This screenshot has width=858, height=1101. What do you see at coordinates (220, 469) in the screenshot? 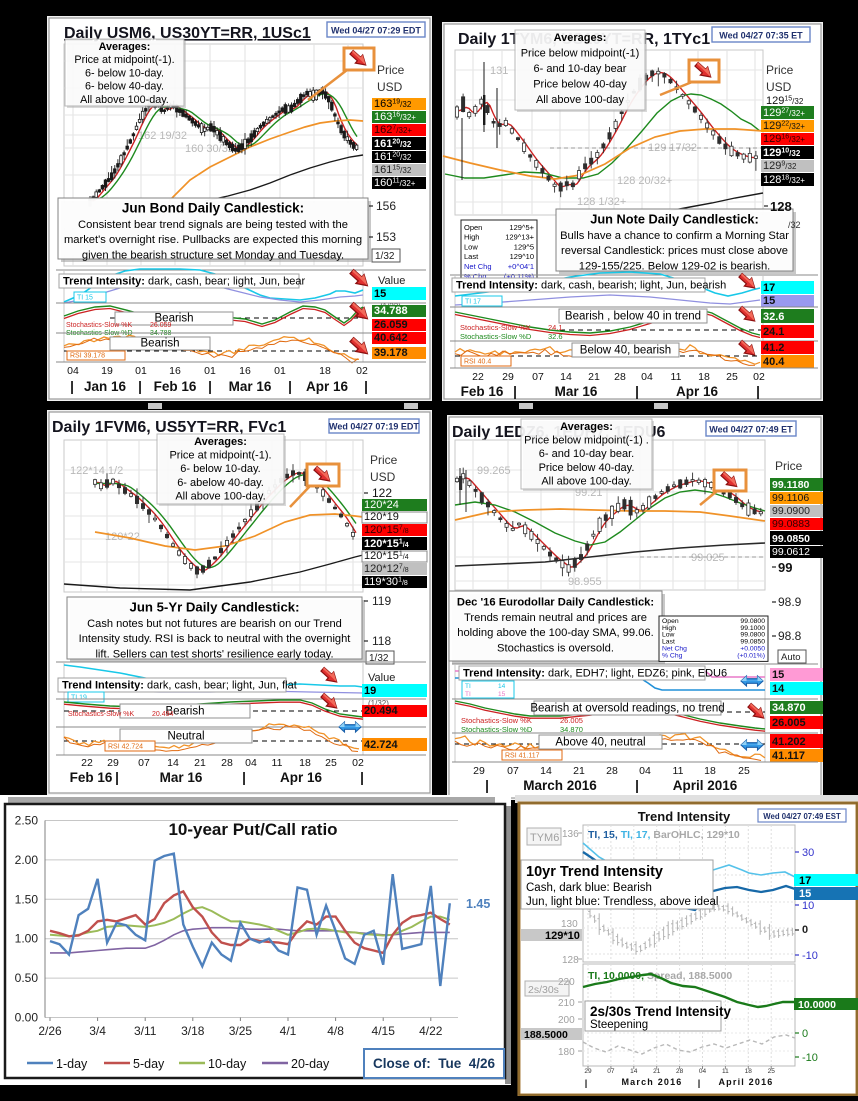
I see `svg-text: 6- below 10-day.` at bounding box center [220, 469].